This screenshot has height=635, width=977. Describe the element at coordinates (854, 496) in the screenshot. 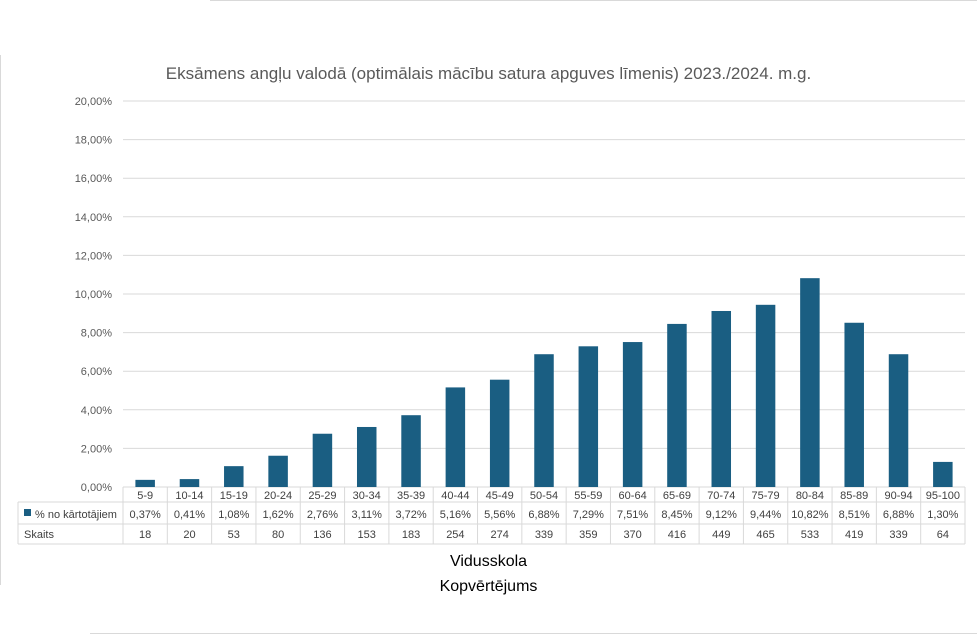

I see `x-tick-label: 85-89` at that location.